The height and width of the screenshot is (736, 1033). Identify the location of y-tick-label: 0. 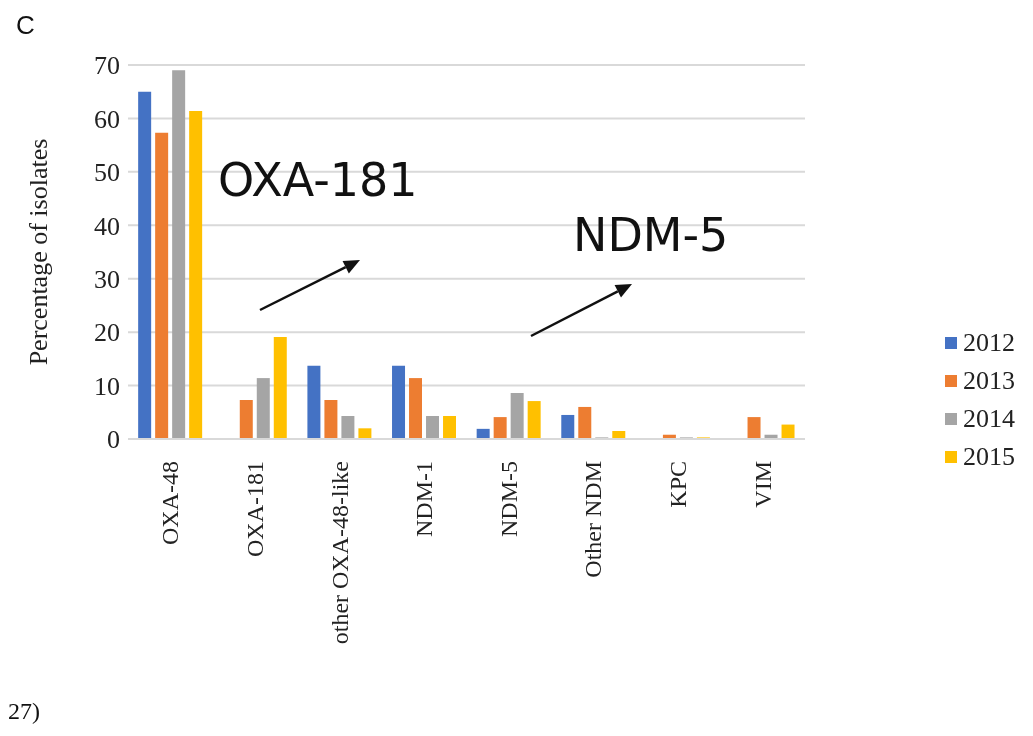
(113, 440).